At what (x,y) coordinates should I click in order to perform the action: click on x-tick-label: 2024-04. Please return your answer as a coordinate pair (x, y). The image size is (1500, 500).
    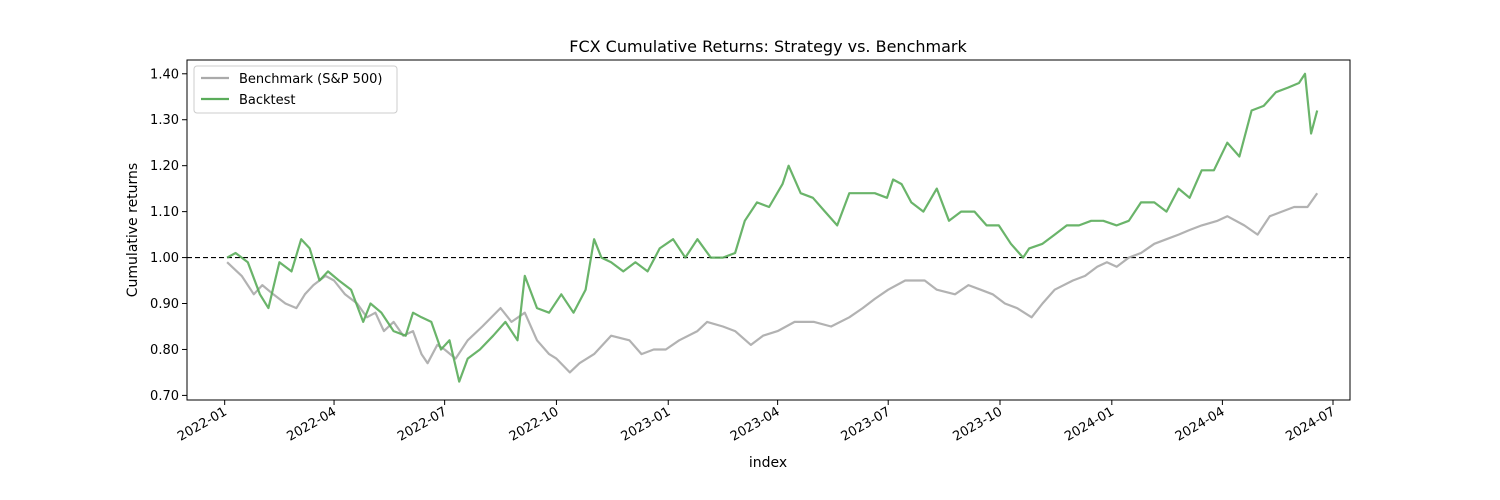
    Looking at the image, I should click on (1200, 424).